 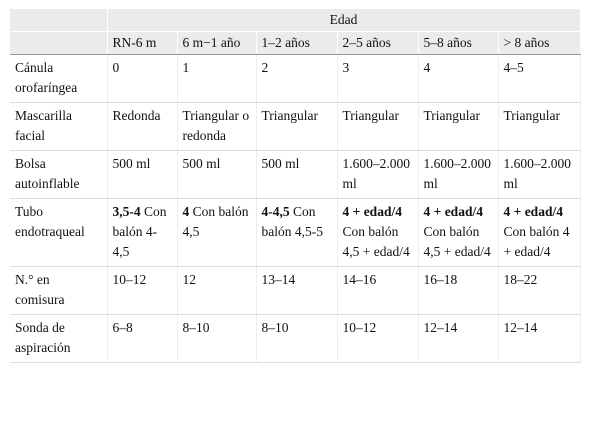 I want to click on header-row: Edad, so click(x=295, y=20).